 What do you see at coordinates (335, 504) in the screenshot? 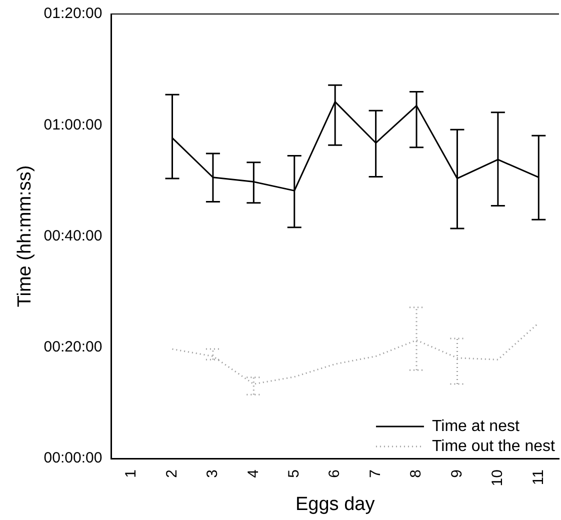
I see `x-axis-title: Eggs day` at bounding box center [335, 504].